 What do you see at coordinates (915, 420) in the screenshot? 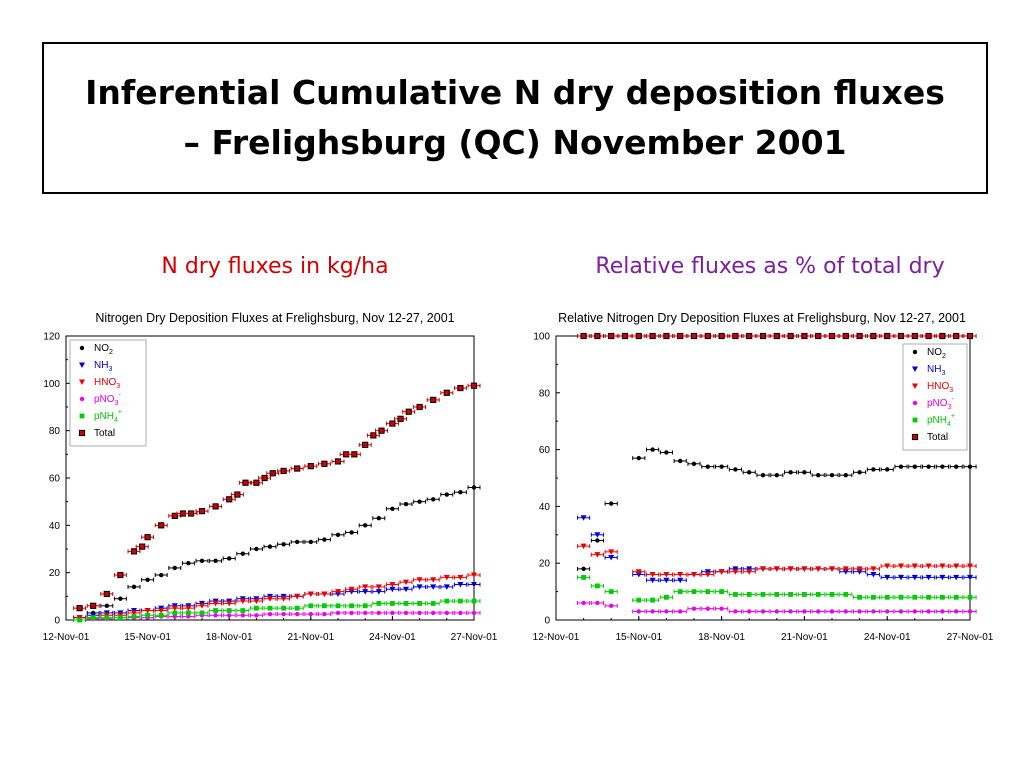
I see `legend-marker-pNH4` at bounding box center [915, 420].